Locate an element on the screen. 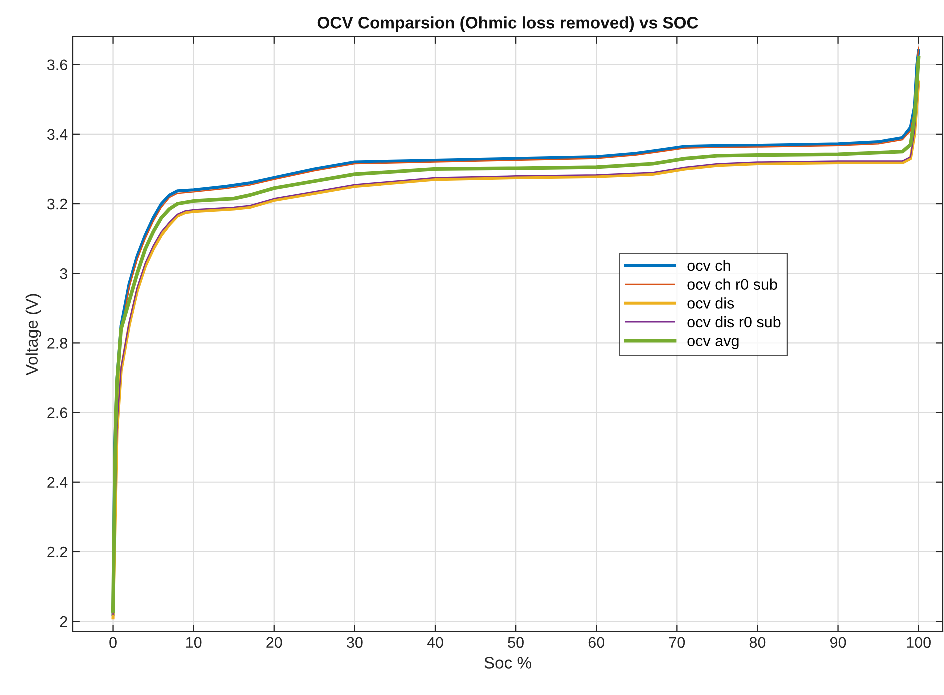 Image resolution: width=944 pixels, height=695 pixels. x-axis-title: Soc % is located at coordinates (508, 663).